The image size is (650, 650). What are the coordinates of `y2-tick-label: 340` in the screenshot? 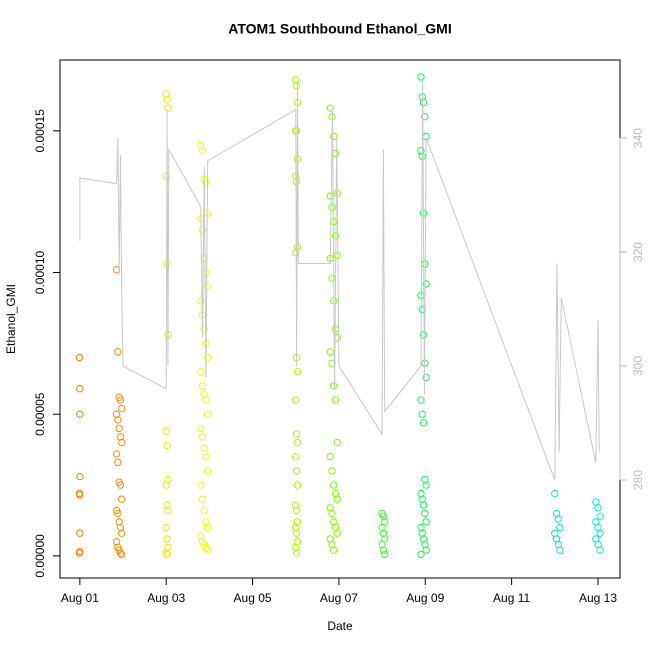 It's located at (638, 138).